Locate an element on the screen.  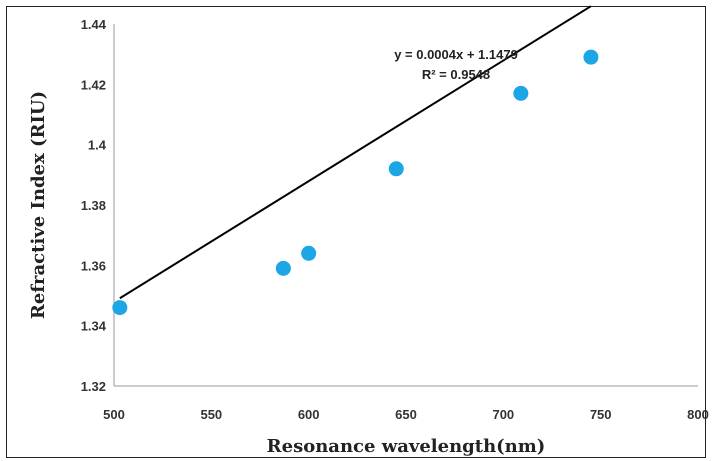
x-tick-label: 500 is located at coordinates (114, 414).